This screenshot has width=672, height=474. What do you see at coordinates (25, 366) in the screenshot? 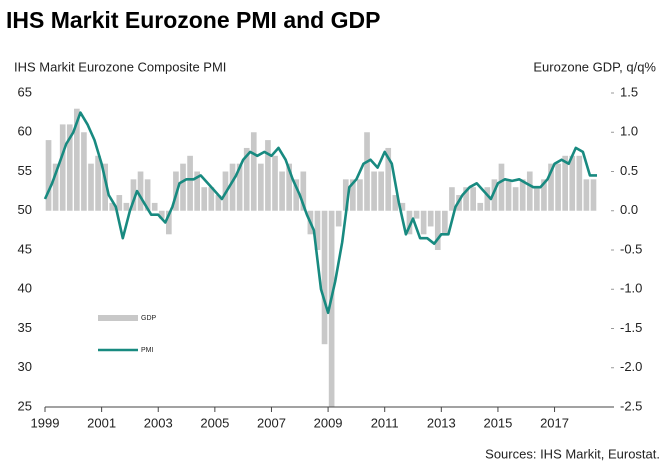
I see `y-tick-label: 30` at bounding box center [25, 366].